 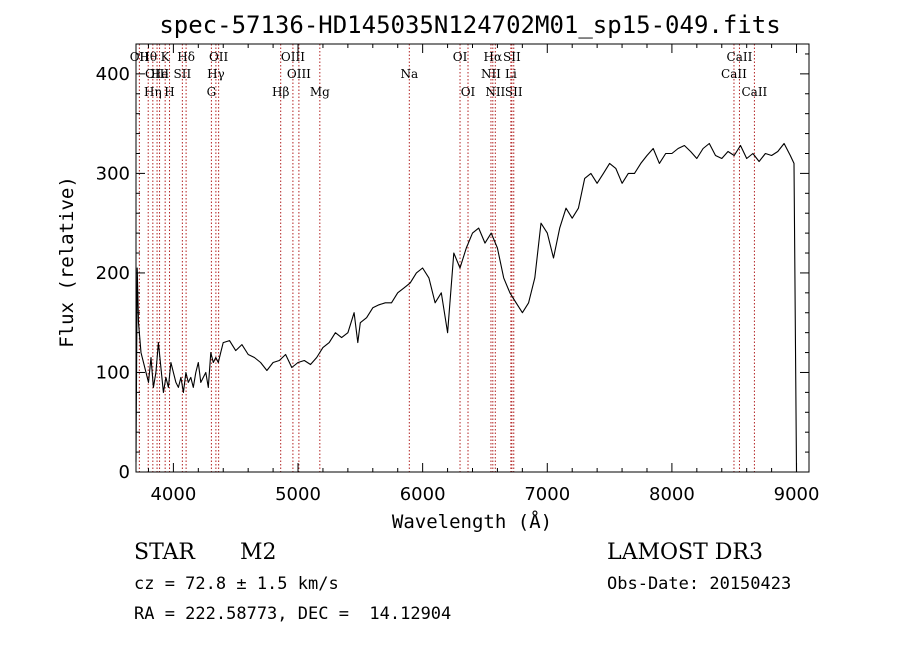 What do you see at coordinates (298, 494) in the screenshot?
I see `x-tick-label: 5000` at bounding box center [298, 494].